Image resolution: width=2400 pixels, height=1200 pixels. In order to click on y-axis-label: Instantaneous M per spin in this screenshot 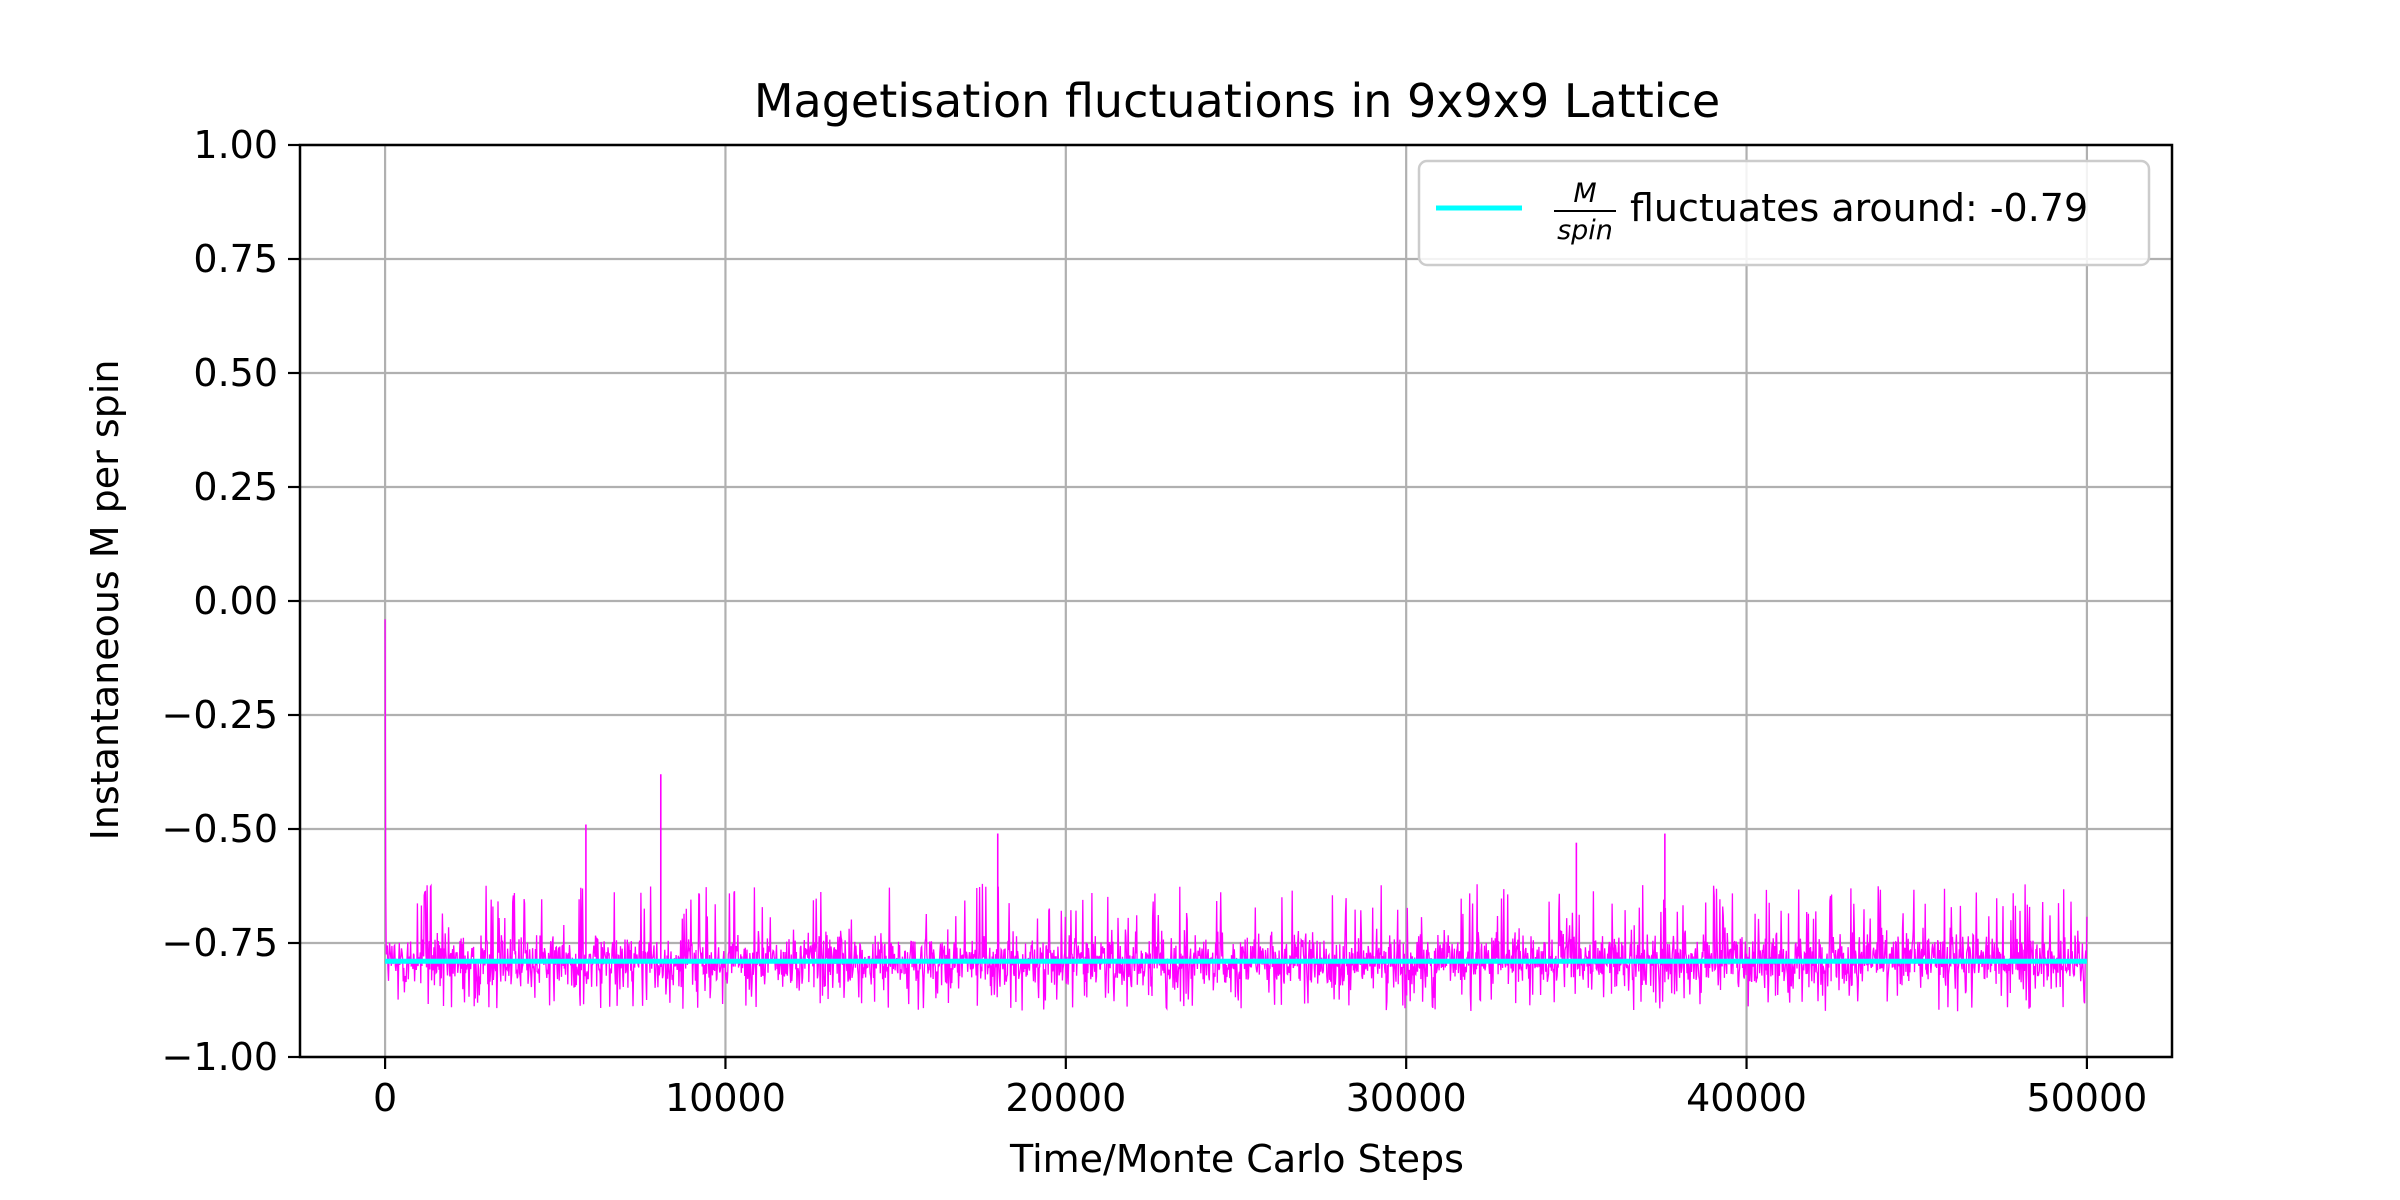, I will do `click(105, 600)`.